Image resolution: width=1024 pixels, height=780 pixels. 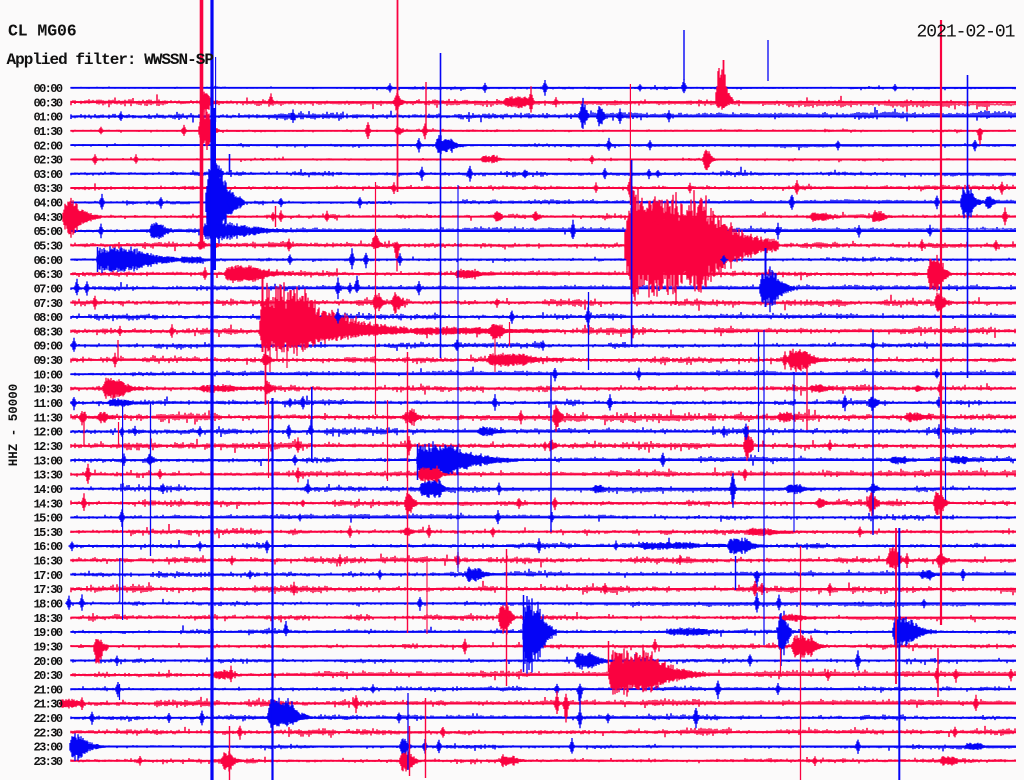 I want to click on svg-text: 05:00, so click(x=47, y=232).